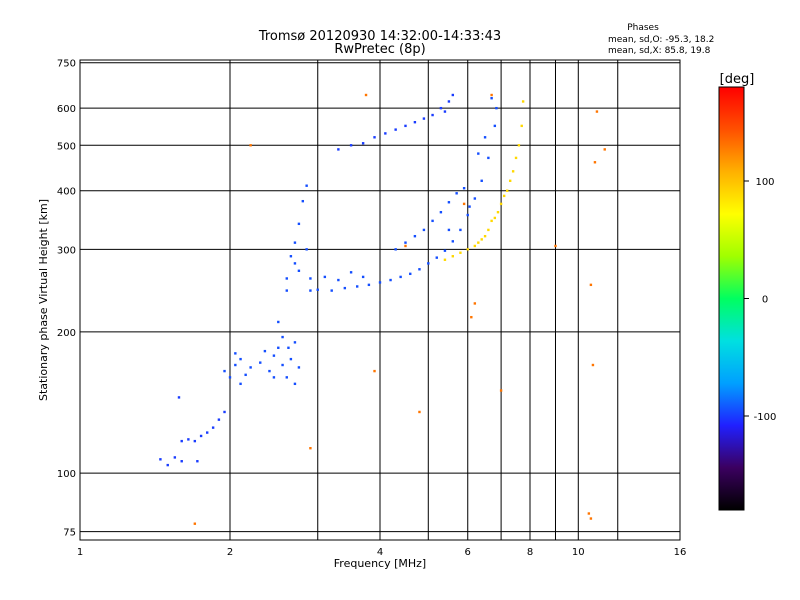 The height and width of the screenshot is (600, 800). I want to click on y-tick-label: 400, so click(66, 192).